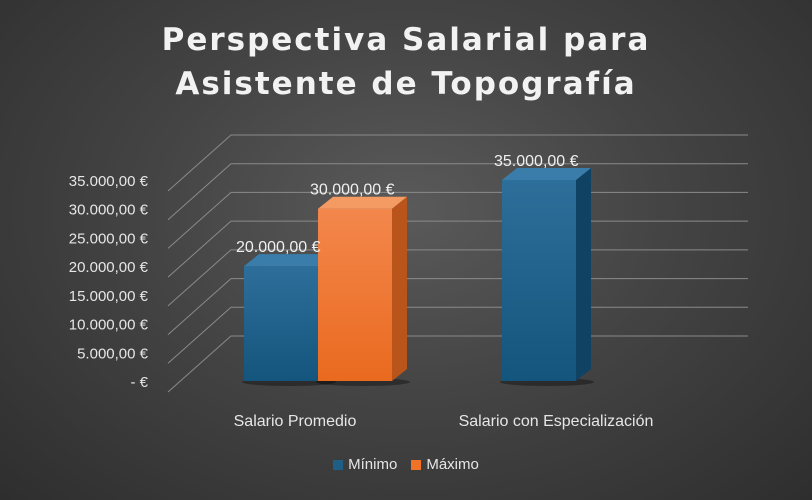 The width and height of the screenshot is (812, 500). I want to click on y-tick-label: 5.000,00 €, so click(113, 353).